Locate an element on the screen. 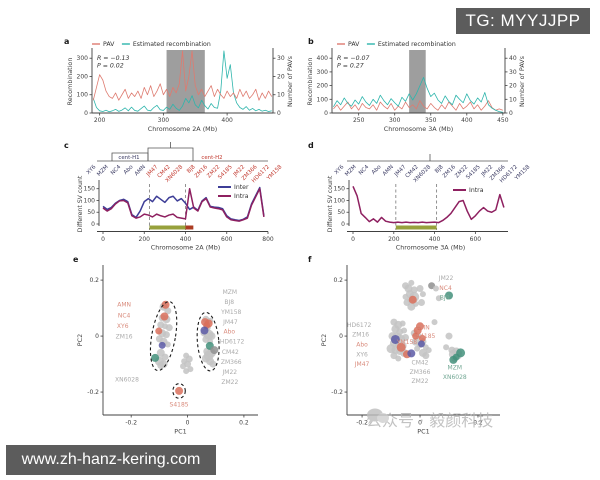  svg-text: 40 is located at coordinates (513, 58).